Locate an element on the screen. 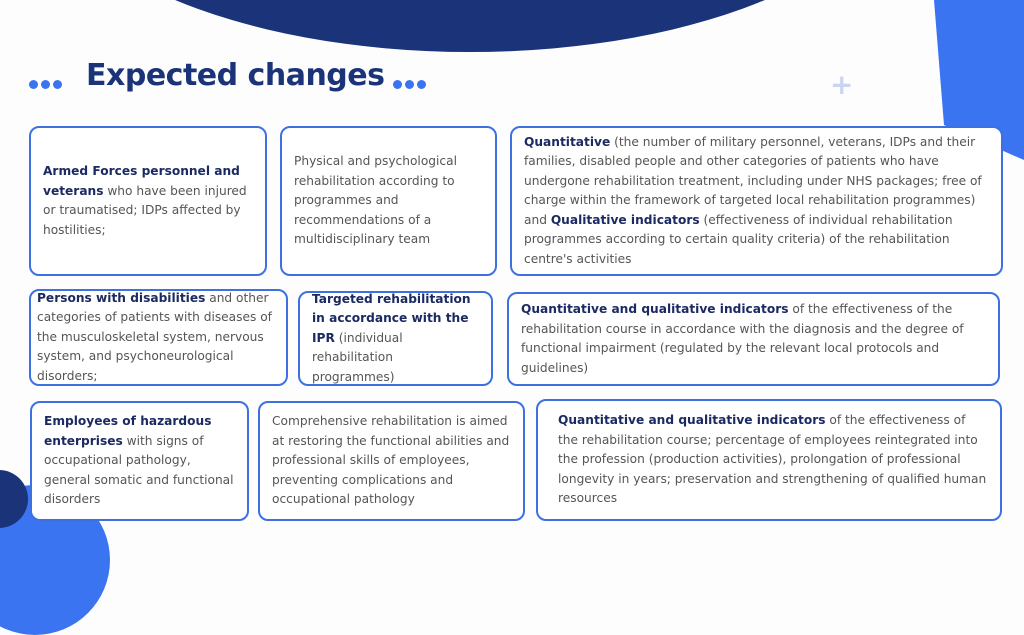 The width and height of the screenshot is (1024, 635). text: (individual rehabilitation programmes) is located at coordinates (357, 357).